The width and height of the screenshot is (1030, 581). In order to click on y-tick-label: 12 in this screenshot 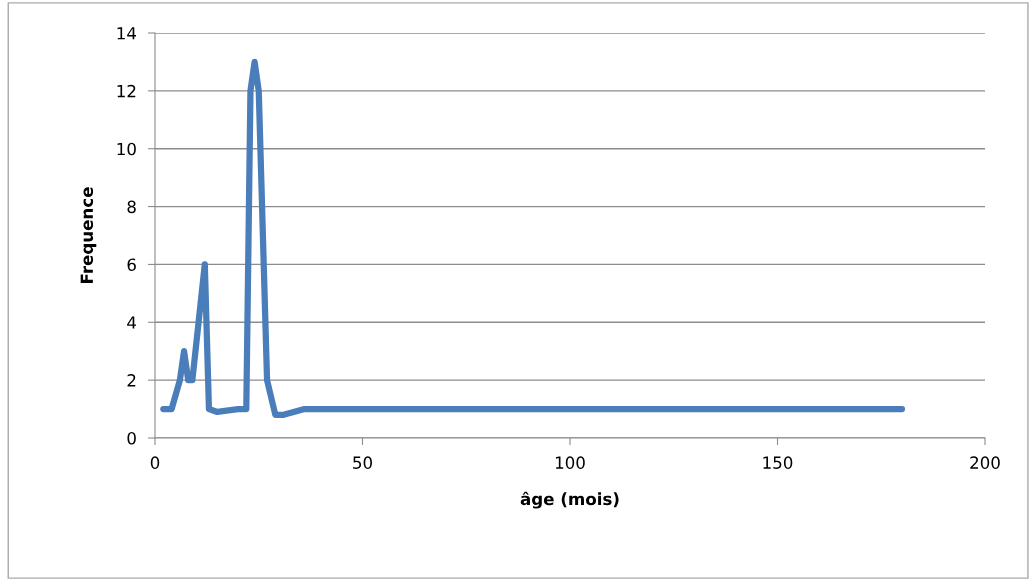, I will do `click(126, 91)`.